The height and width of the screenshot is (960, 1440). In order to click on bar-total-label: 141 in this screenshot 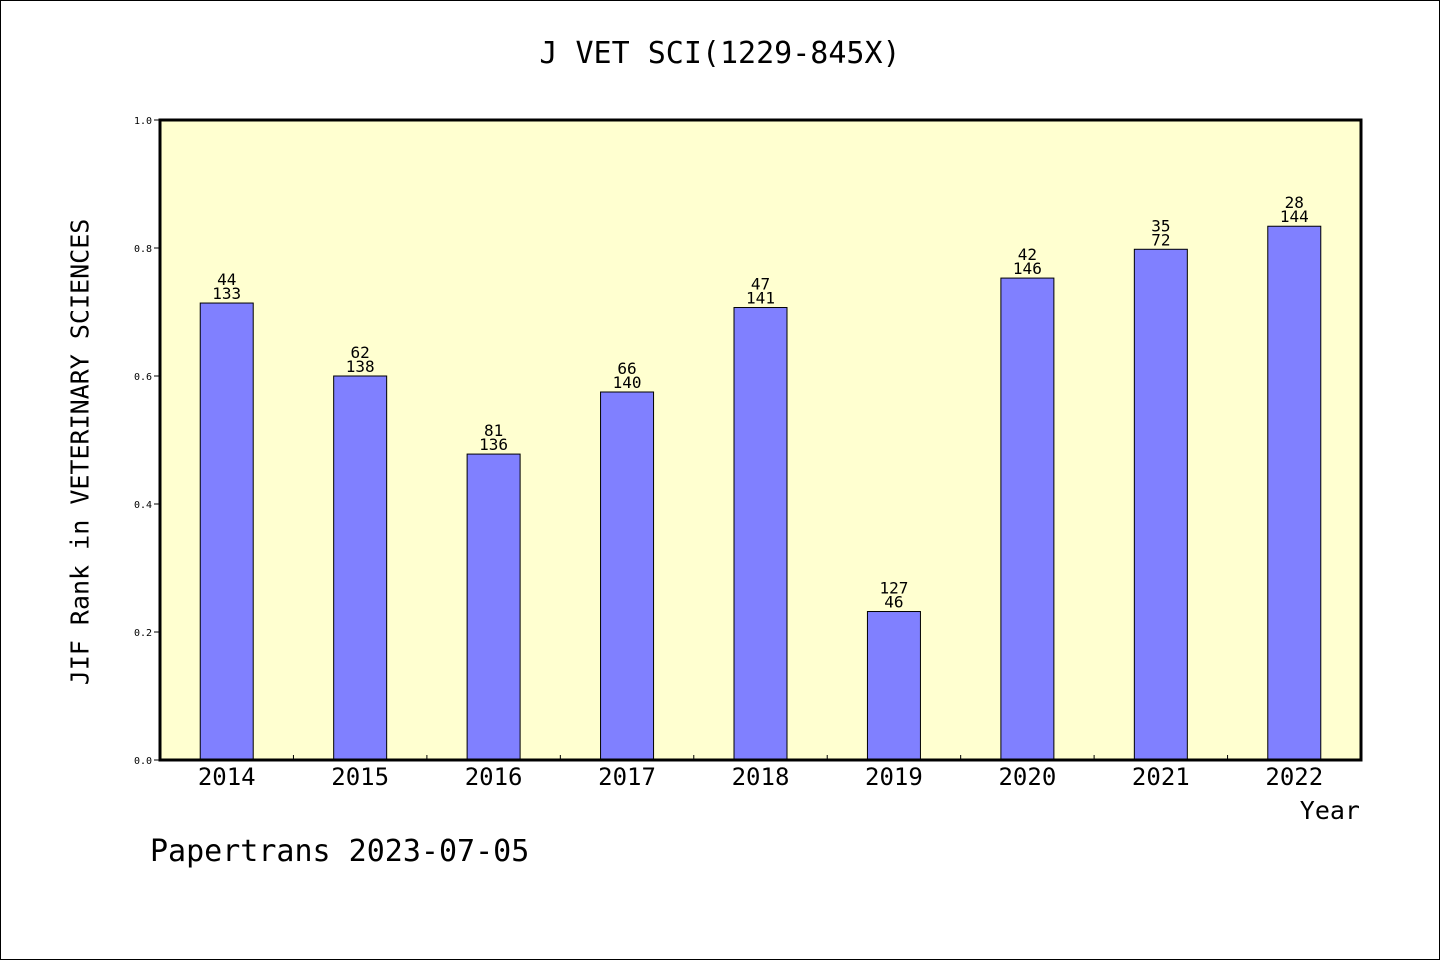, I will do `click(760, 298)`.